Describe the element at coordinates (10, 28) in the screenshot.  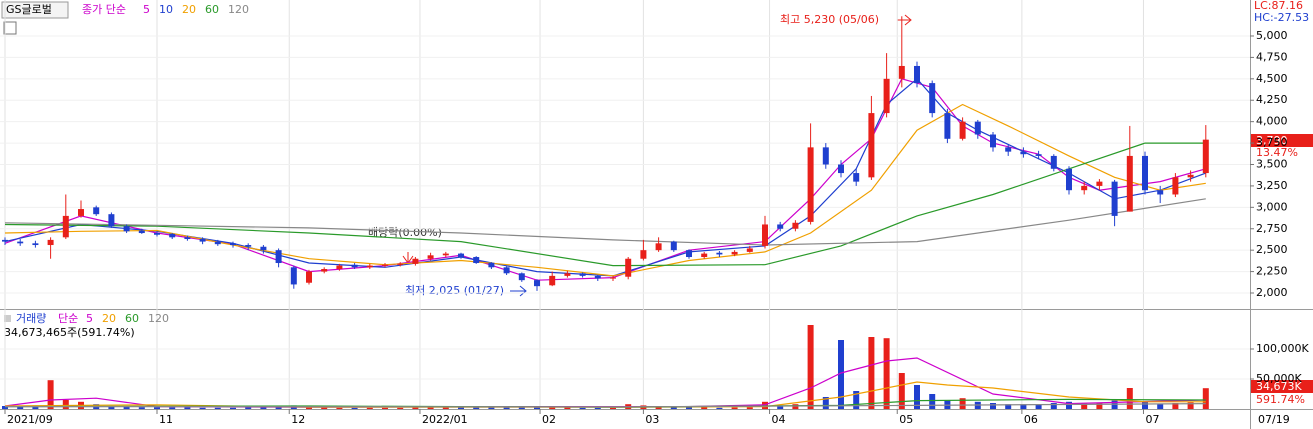
I see `option-button` at that location.